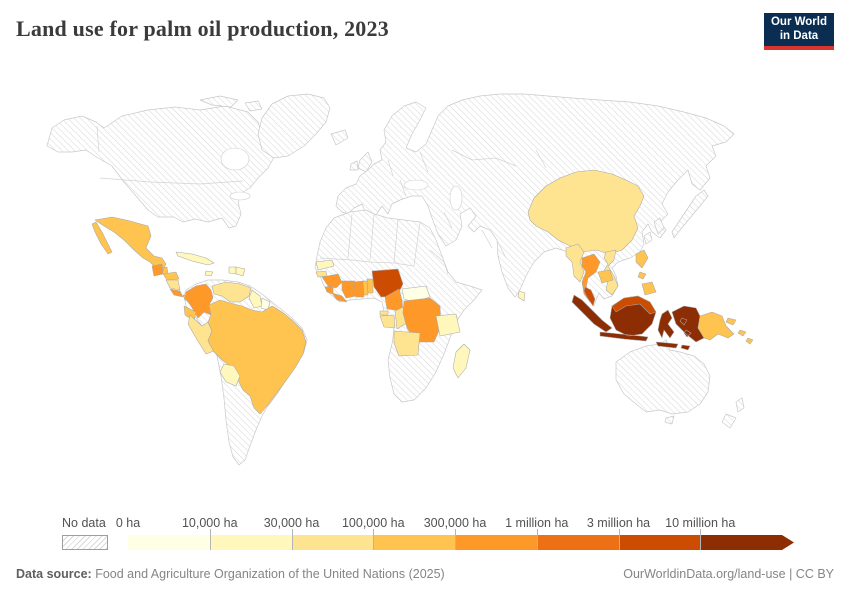 This screenshot has width=850, height=600. I want to click on country-jamaica, so click(209, 273).